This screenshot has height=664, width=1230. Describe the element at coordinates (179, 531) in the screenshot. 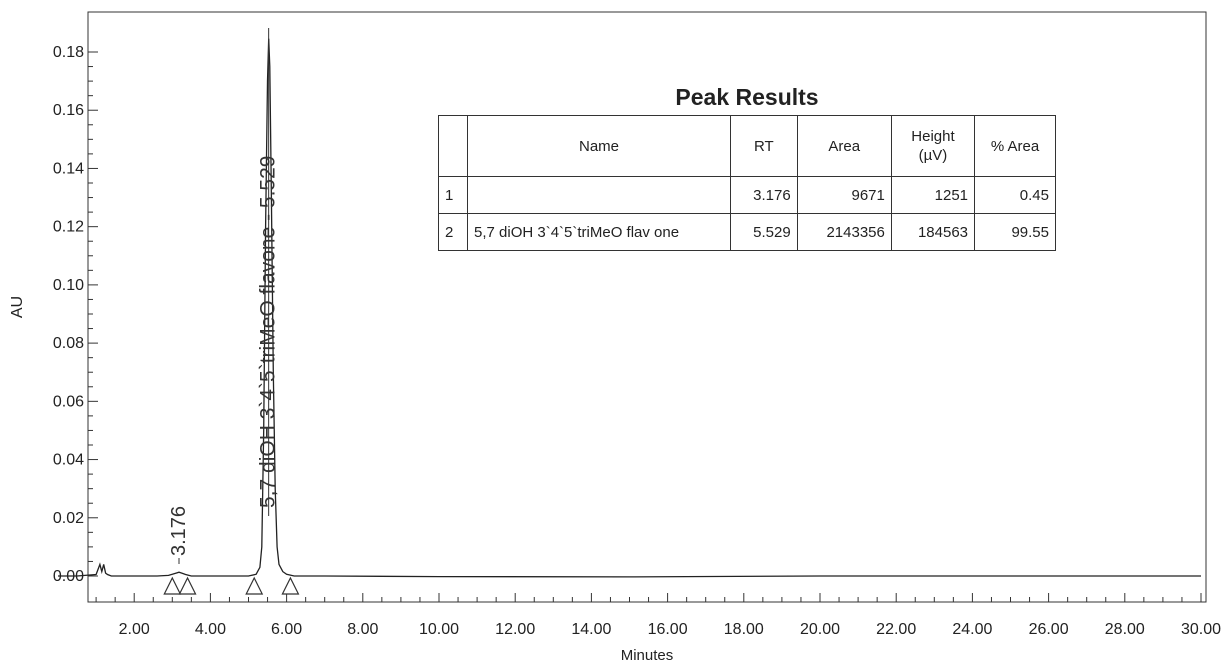

I see `peak-label: 3.176` at that location.